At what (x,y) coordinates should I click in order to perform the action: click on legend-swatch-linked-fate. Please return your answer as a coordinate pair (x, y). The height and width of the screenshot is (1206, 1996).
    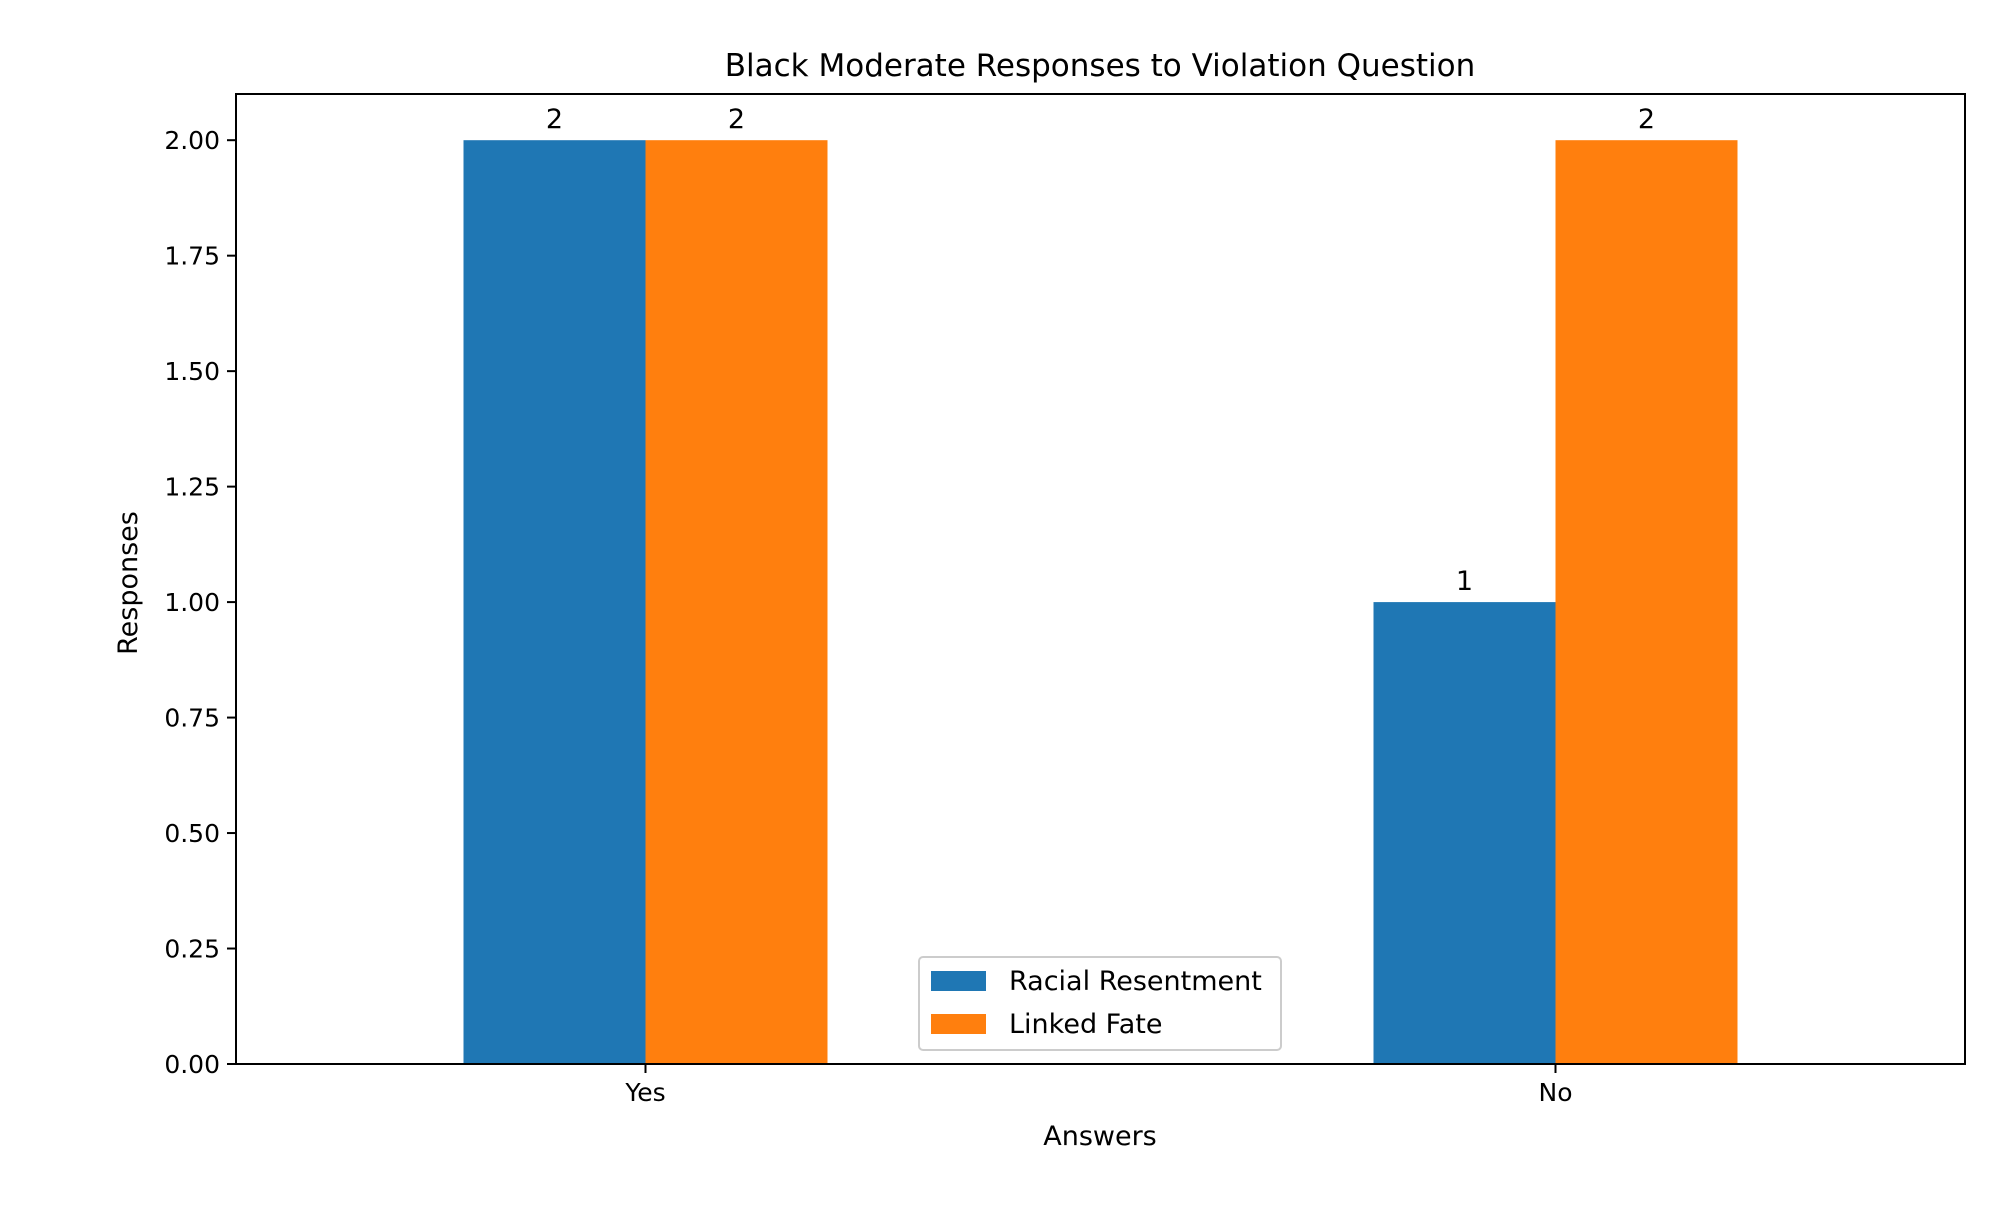
    Looking at the image, I should click on (958, 1024).